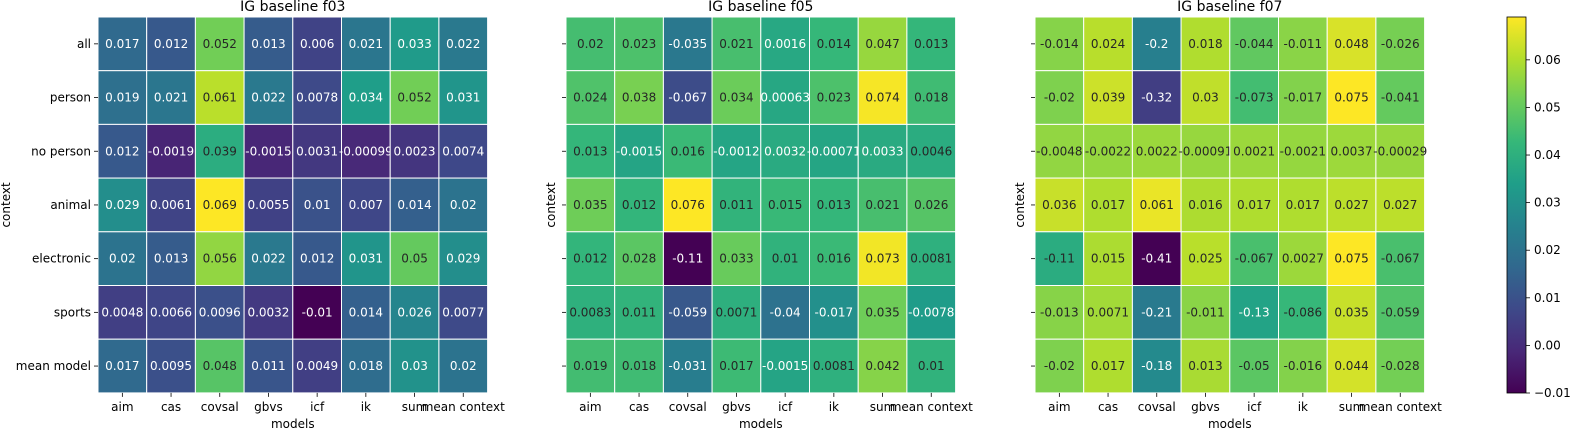 The image size is (1584, 434). What do you see at coordinates (122, 205) in the screenshot?
I see `cell-value-label: 0.029` at bounding box center [122, 205].